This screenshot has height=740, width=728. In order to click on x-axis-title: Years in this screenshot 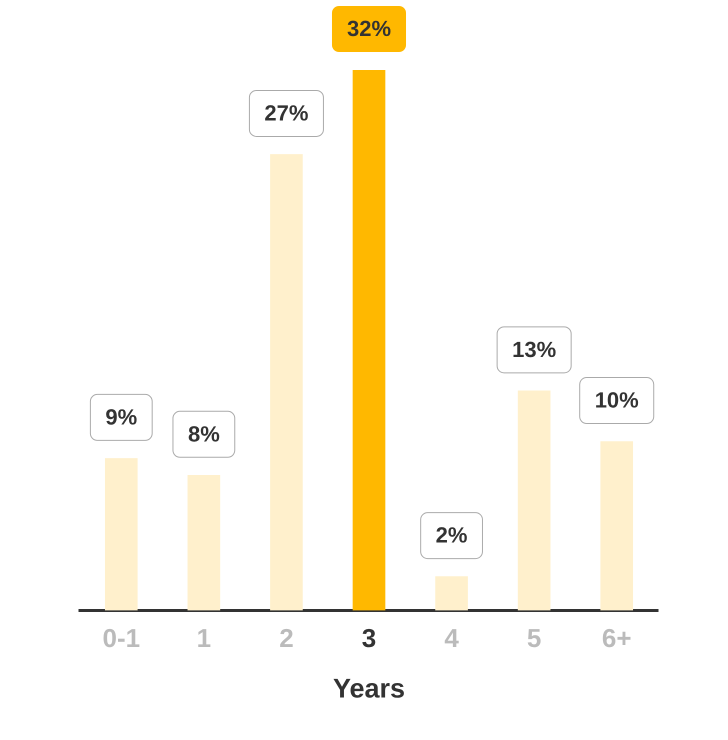, I will do `click(369, 688)`.